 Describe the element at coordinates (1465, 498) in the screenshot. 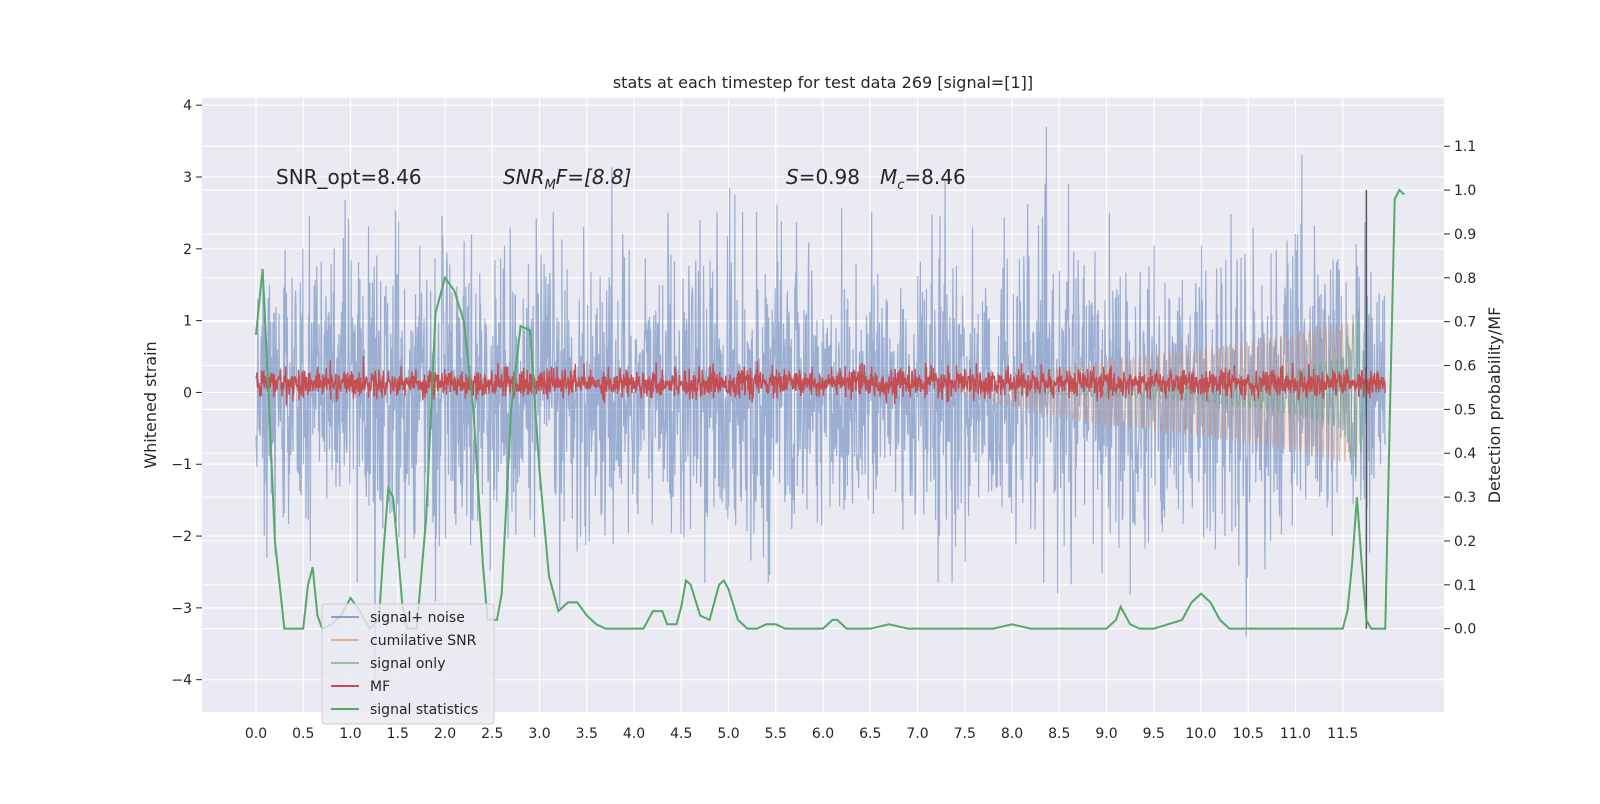

I see `y2-tick-label: 0.3` at that location.